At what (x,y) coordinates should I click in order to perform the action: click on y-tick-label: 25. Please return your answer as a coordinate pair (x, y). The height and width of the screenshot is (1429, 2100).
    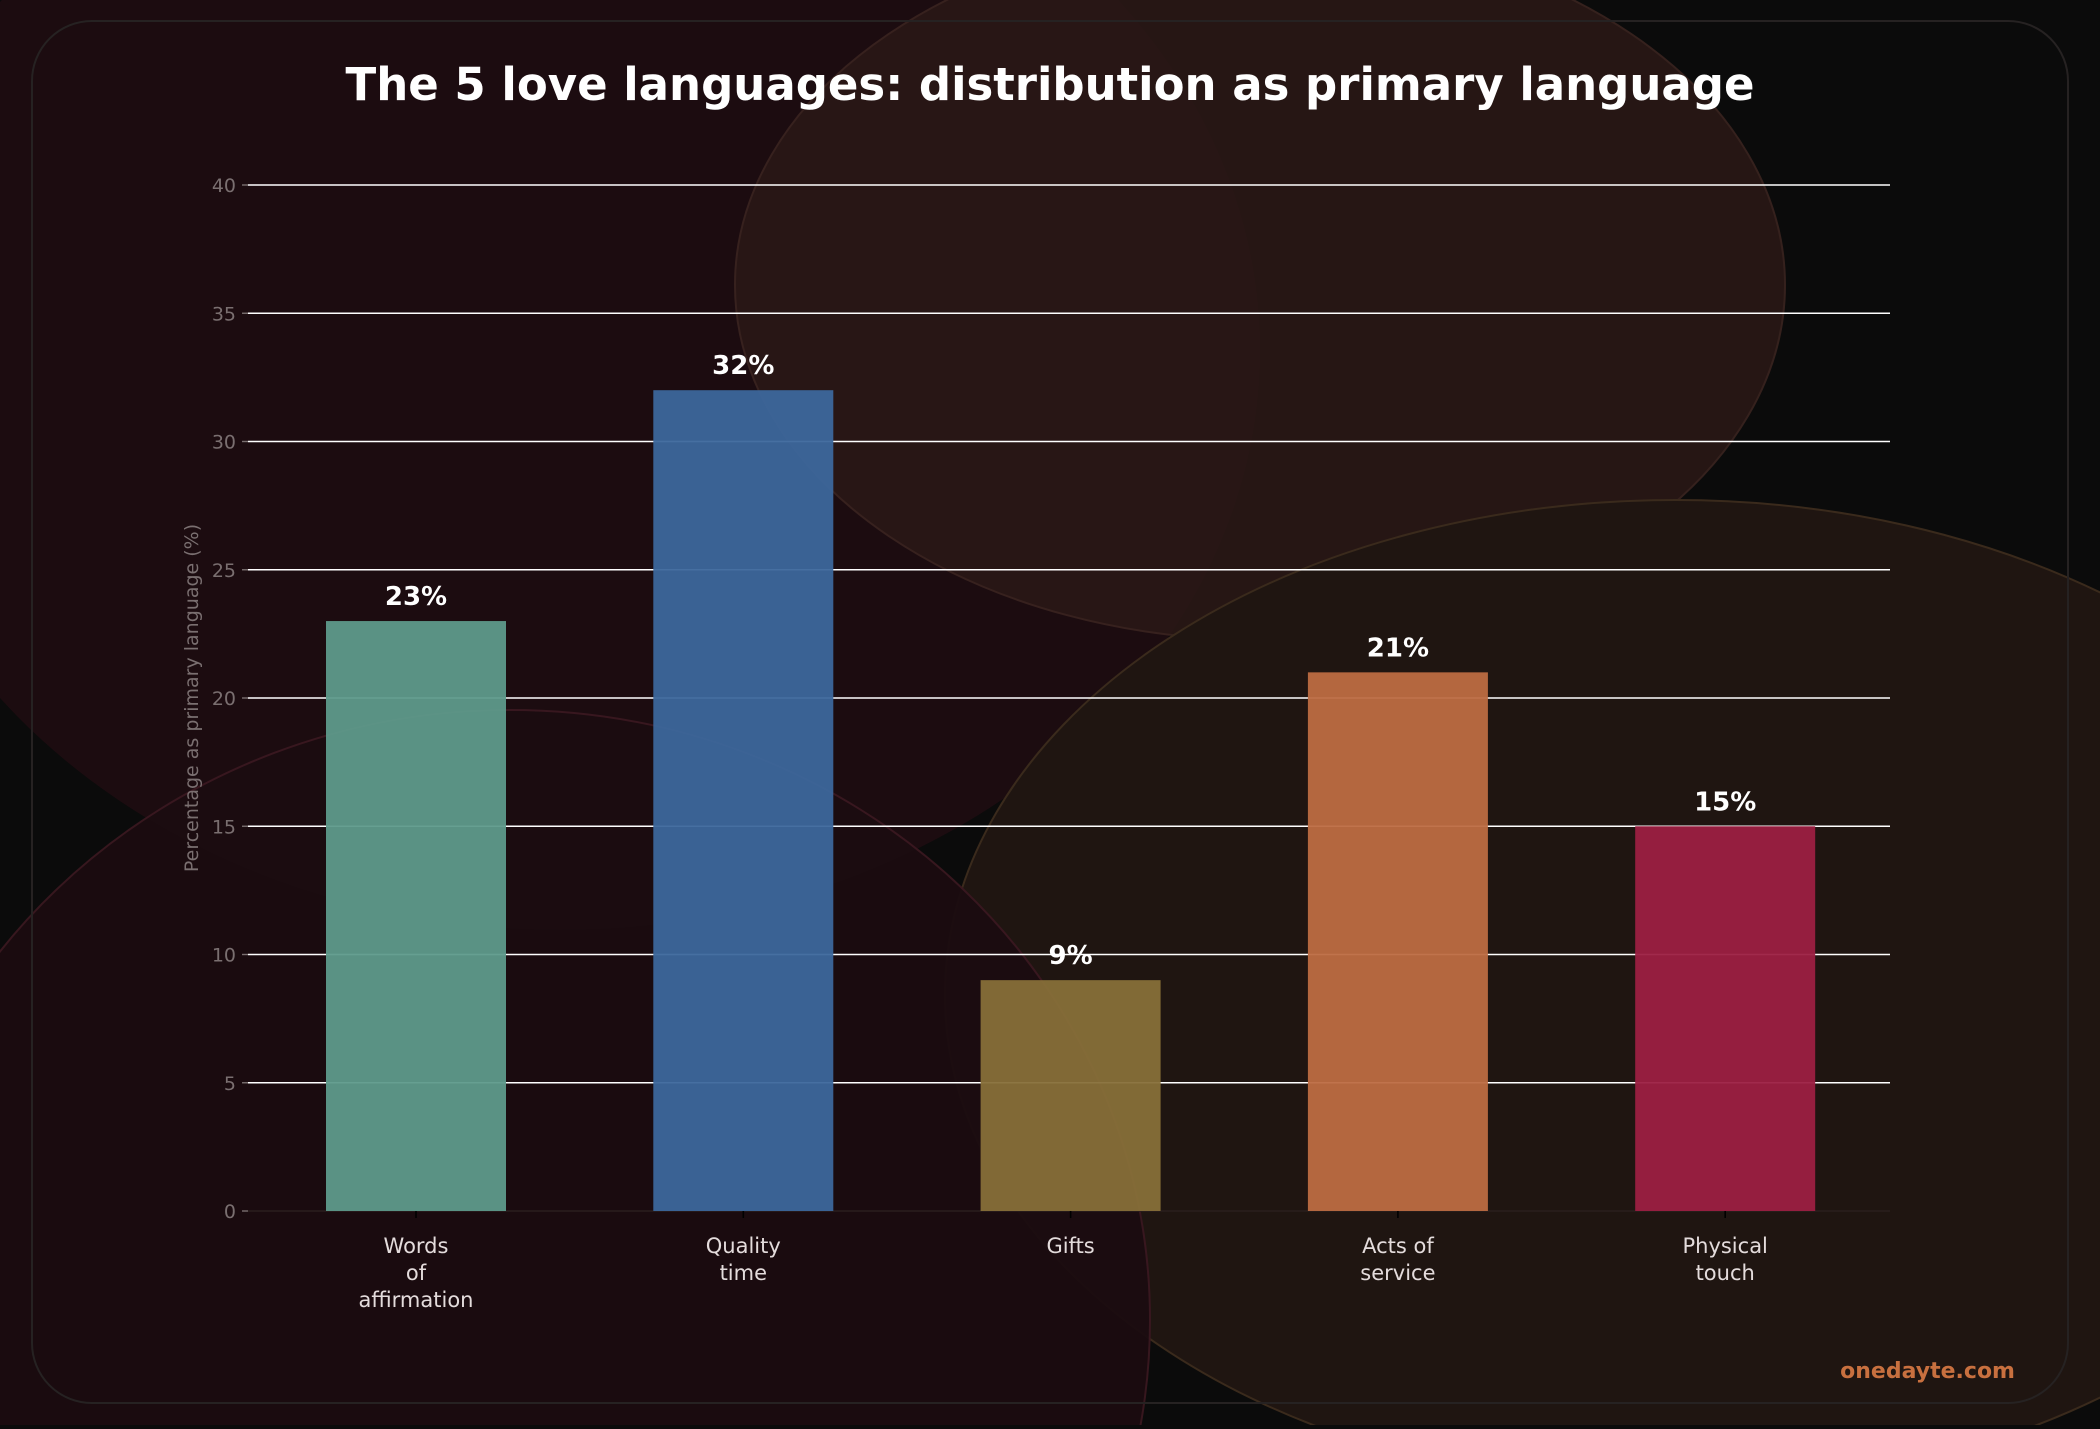
    Looking at the image, I should click on (224, 571).